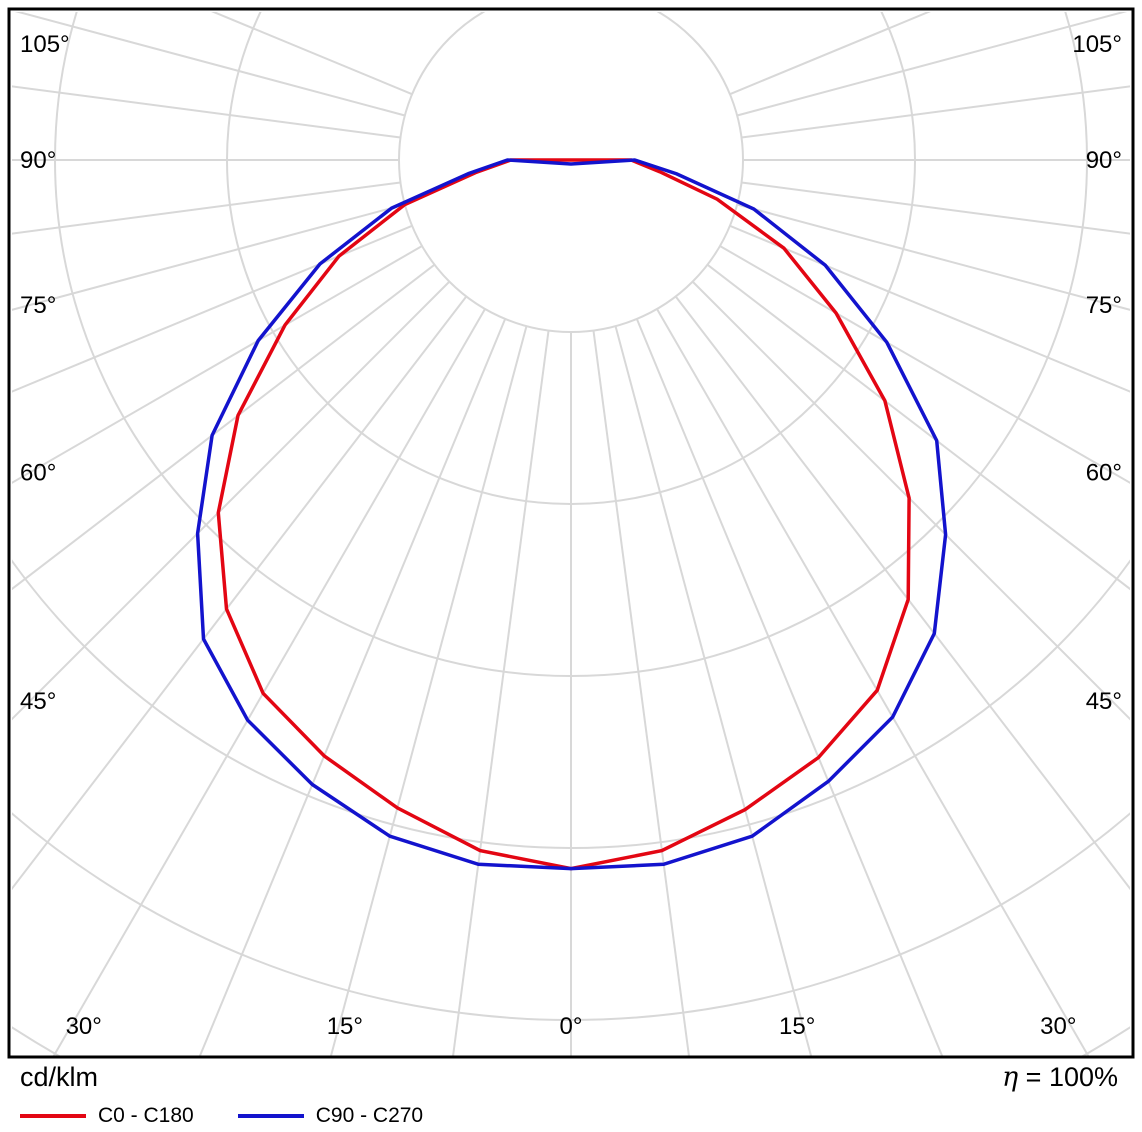 The image size is (1142, 1132). What do you see at coordinates (146, 1115) in the screenshot?
I see `legend-label-c0-c180: C0 - C180` at bounding box center [146, 1115].